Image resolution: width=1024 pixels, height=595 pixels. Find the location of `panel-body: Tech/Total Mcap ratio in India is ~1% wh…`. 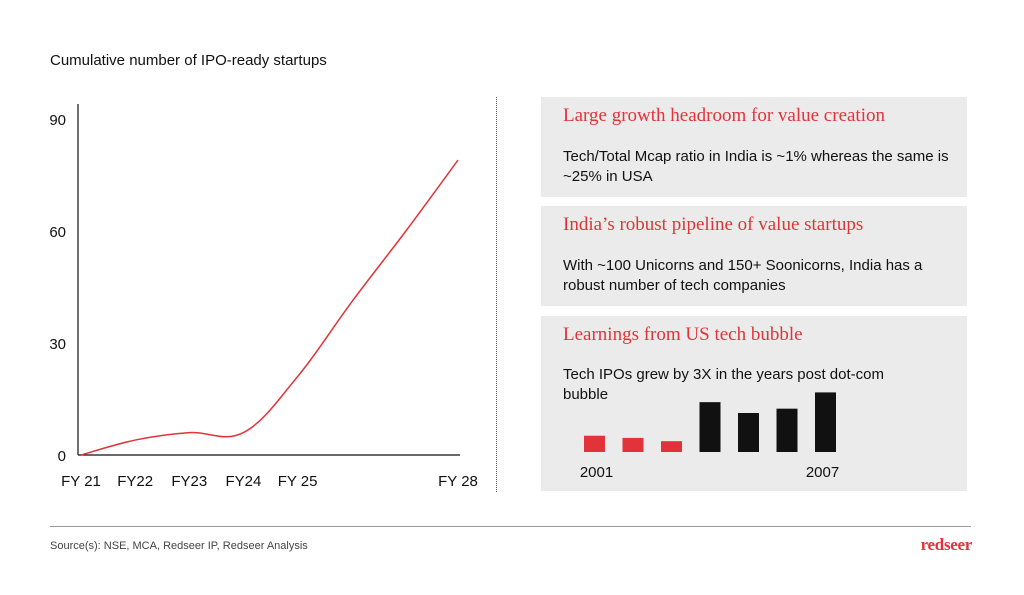

panel-body: Tech/Total Mcap ratio in India is ~1% wh… is located at coordinates (756, 166).